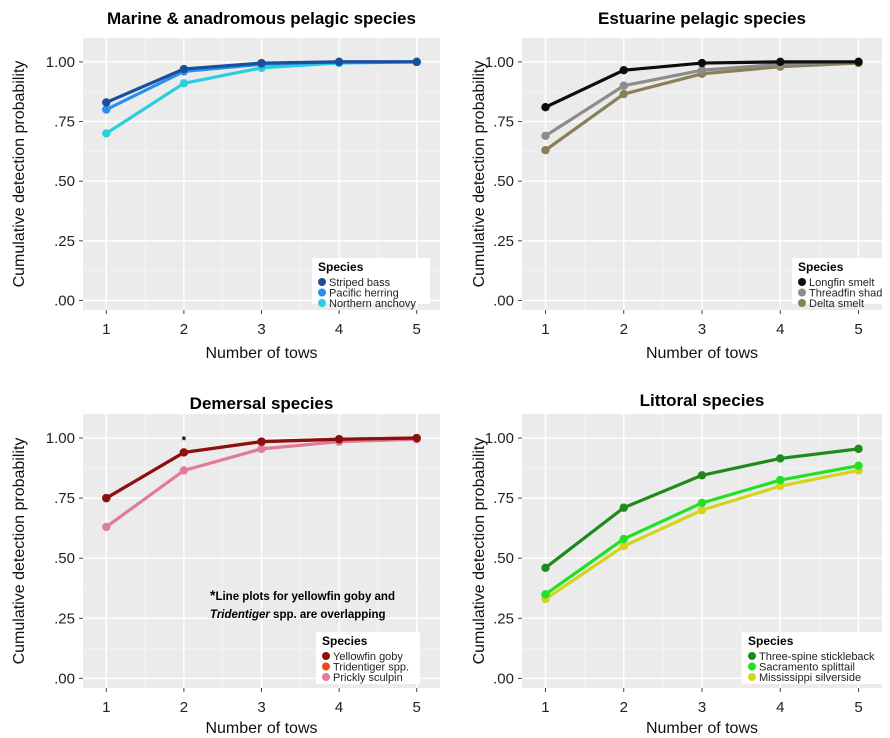 Image resolution: width=890 pixels, height=738 pixels. What do you see at coordinates (368, 678) in the screenshot?
I see `legend-label: Prickly sculpin` at bounding box center [368, 678].